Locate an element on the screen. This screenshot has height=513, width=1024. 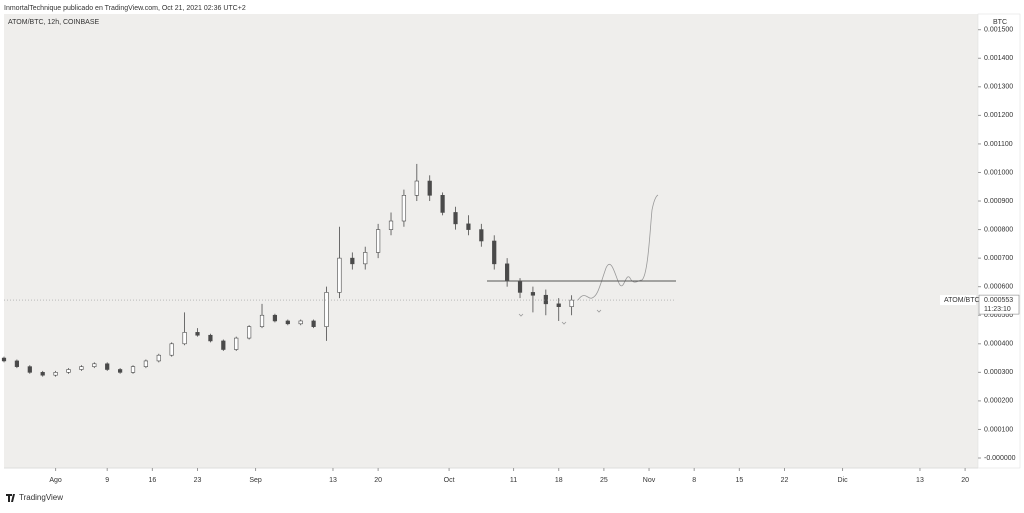
x-tick-label: Ago is located at coordinates (55, 480).